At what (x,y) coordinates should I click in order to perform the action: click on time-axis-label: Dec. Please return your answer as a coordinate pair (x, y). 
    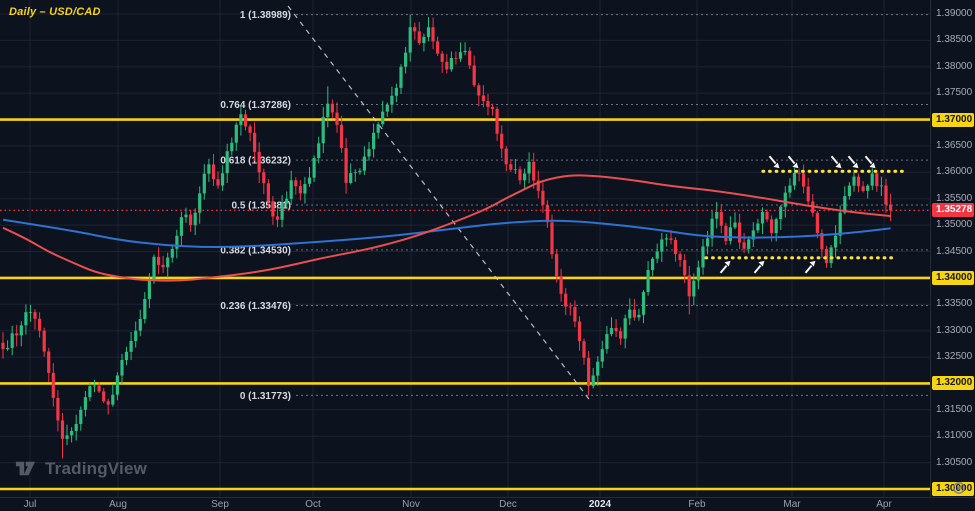
    Looking at the image, I should click on (508, 504).